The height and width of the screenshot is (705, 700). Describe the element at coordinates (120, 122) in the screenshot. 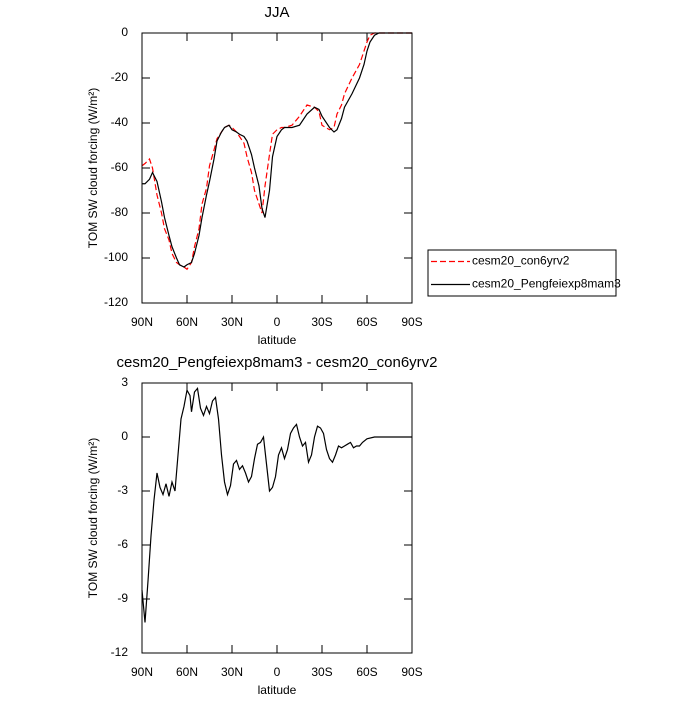

I see `y-tick-label: -40` at that location.